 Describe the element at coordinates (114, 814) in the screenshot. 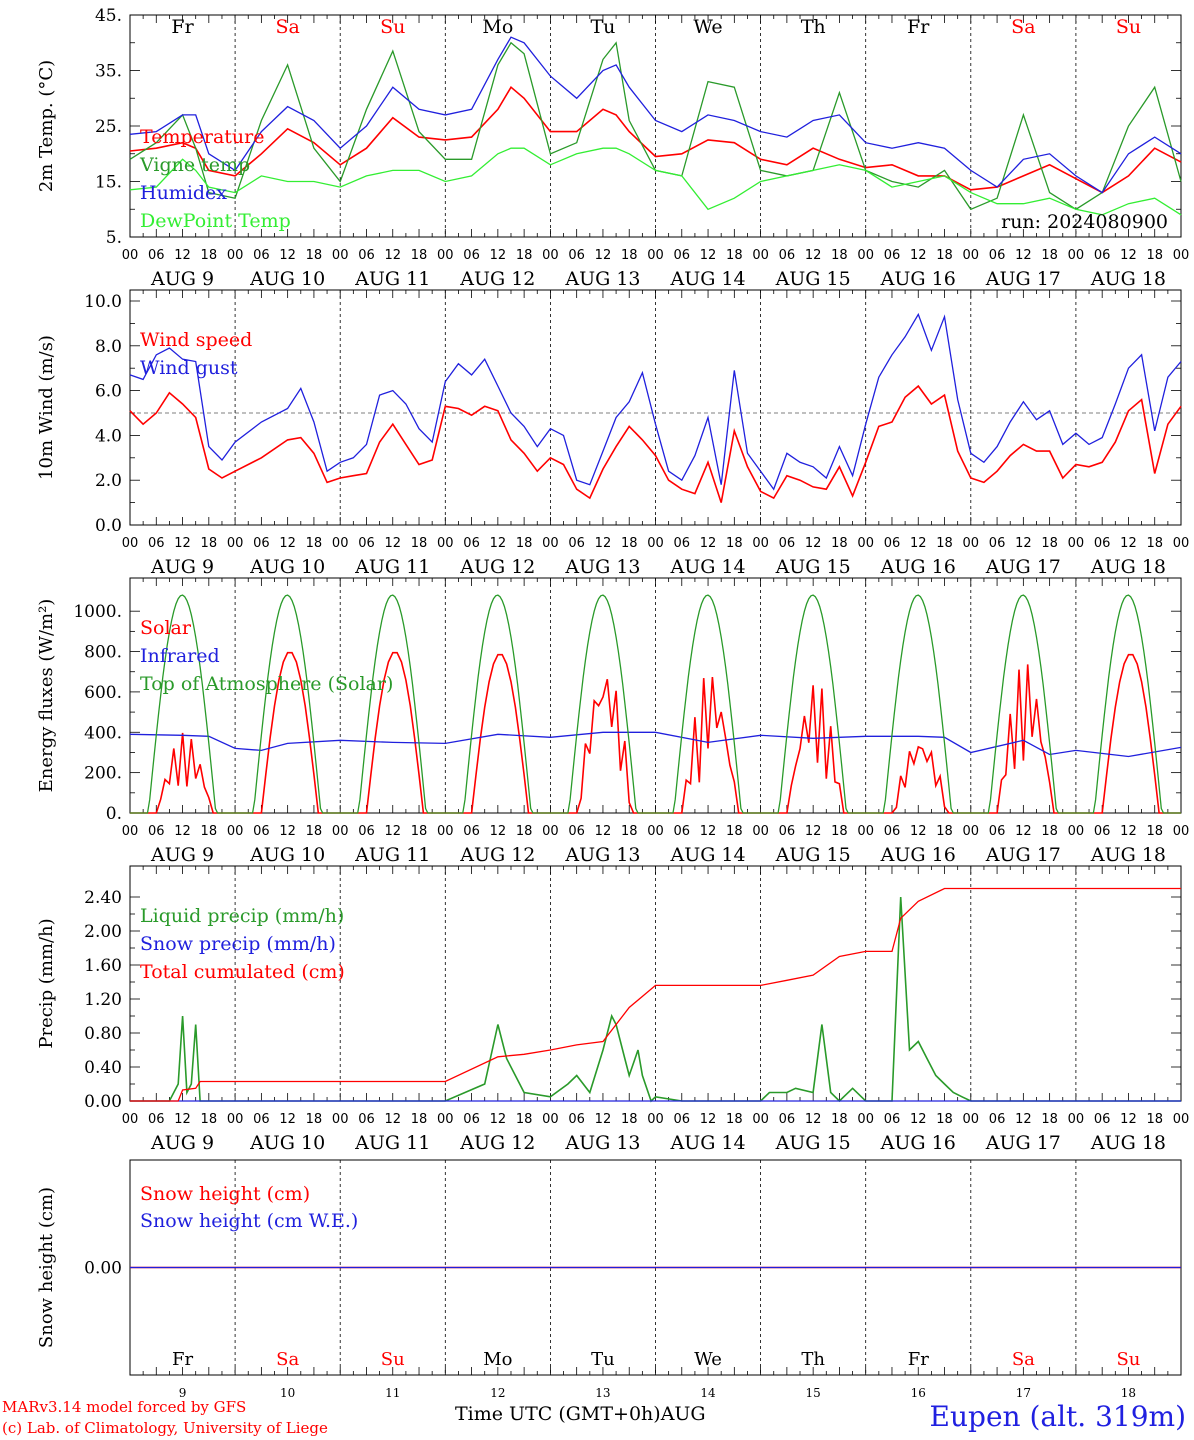

I see `y-tick-label: 0.` at that location.